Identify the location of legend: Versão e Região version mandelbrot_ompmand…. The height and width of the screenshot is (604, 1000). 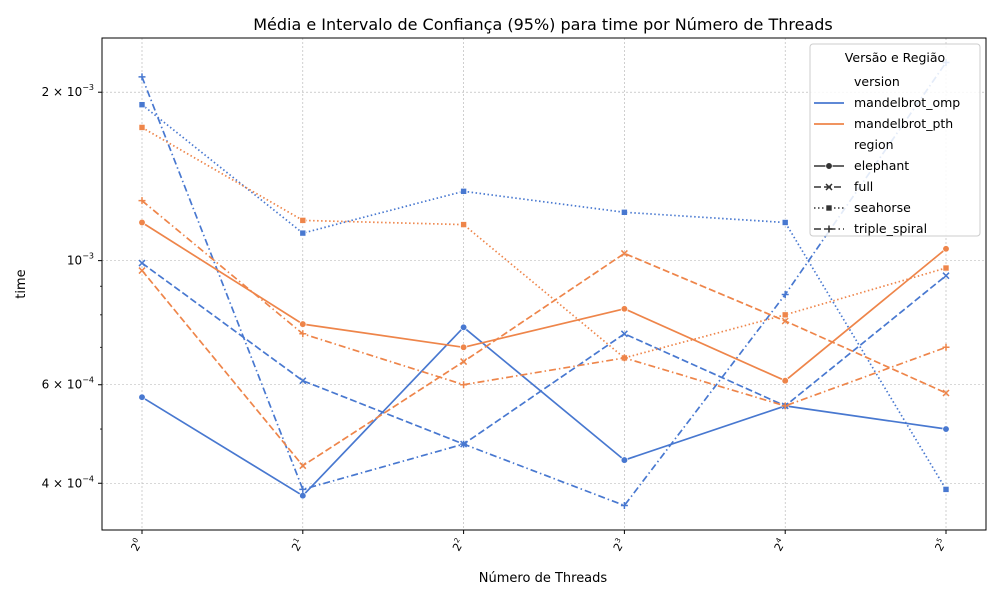
(895, 140).